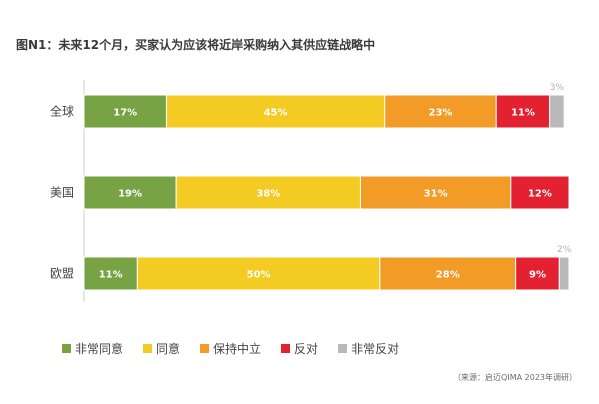 The height and width of the screenshot is (404, 599). I want to click on legend-label: 非常同意, so click(99, 349).